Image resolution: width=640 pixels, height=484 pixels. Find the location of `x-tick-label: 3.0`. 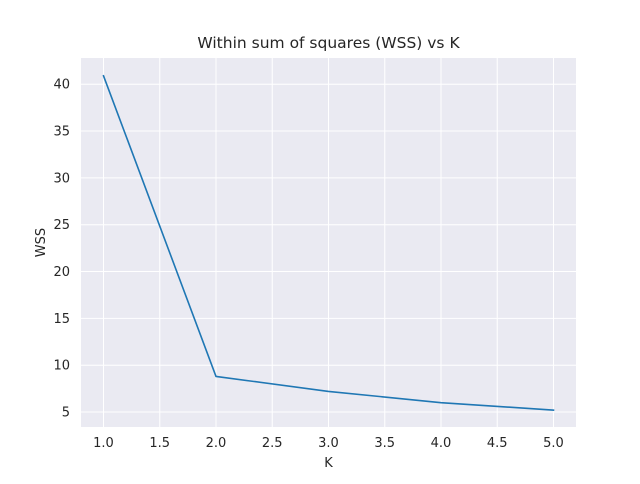

x-tick-label: 3.0 is located at coordinates (328, 443).